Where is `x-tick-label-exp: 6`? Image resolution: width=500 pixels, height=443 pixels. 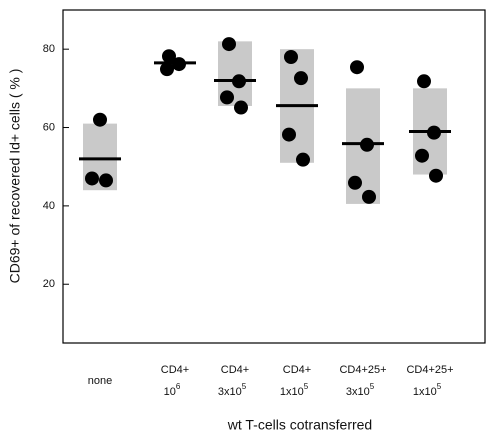 x-tick-label-exp: 6 is located at coordinates (178, 386).